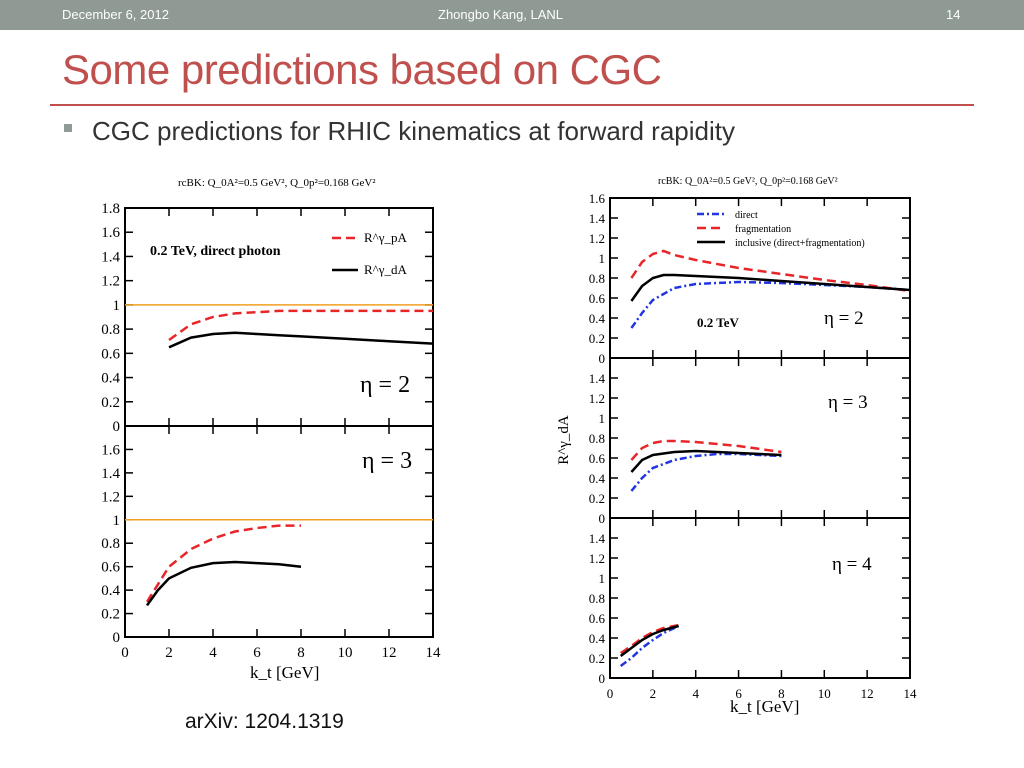 The height and width of the screenshot is (768, 1024). I want to click on energy-label: 0.2 TeV, so click(718, 322).